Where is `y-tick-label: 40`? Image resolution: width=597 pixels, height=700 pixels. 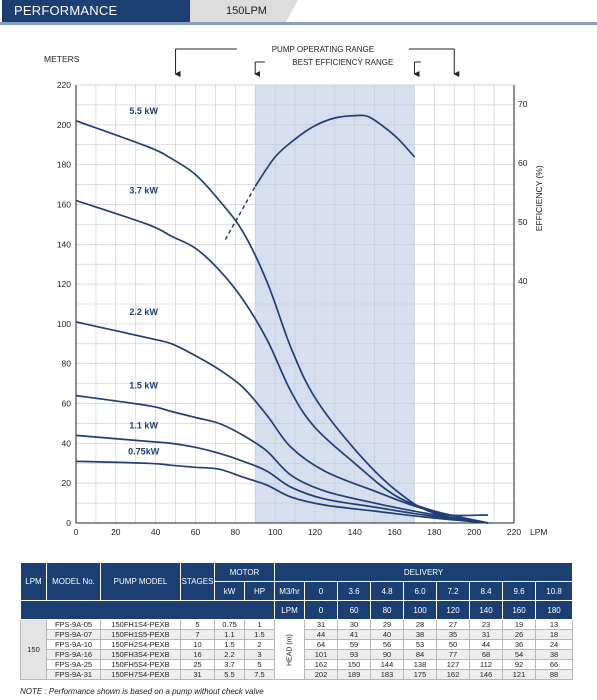
y-tick-label: 40 is located at coordinates (67, 443).